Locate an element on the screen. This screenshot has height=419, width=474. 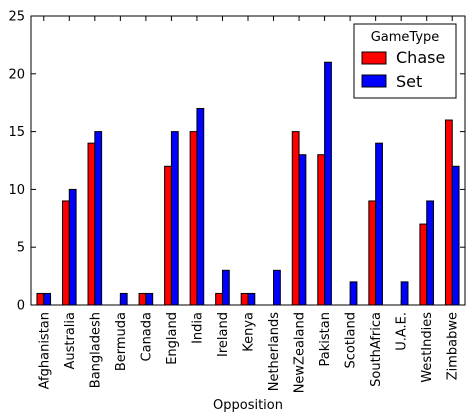
legend: GameType Chase Set is located at coordinates (405, 61).